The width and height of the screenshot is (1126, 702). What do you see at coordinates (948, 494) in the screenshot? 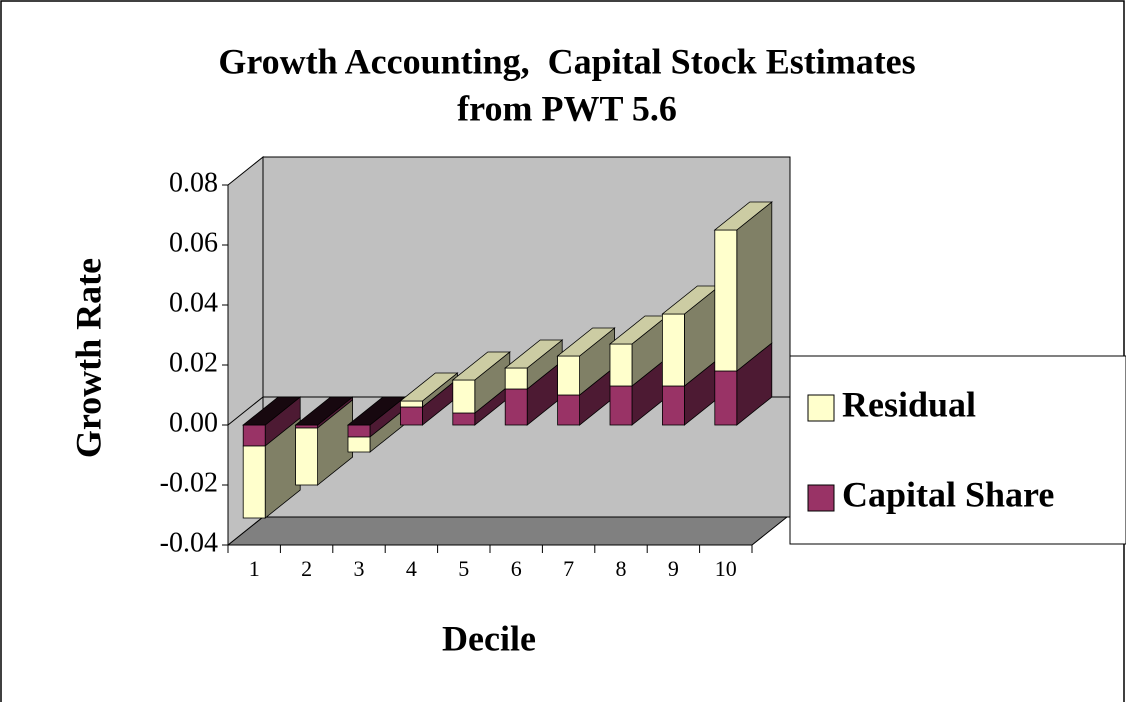
I see `legend-label: Capital Share` at bounding box center [948, 494].